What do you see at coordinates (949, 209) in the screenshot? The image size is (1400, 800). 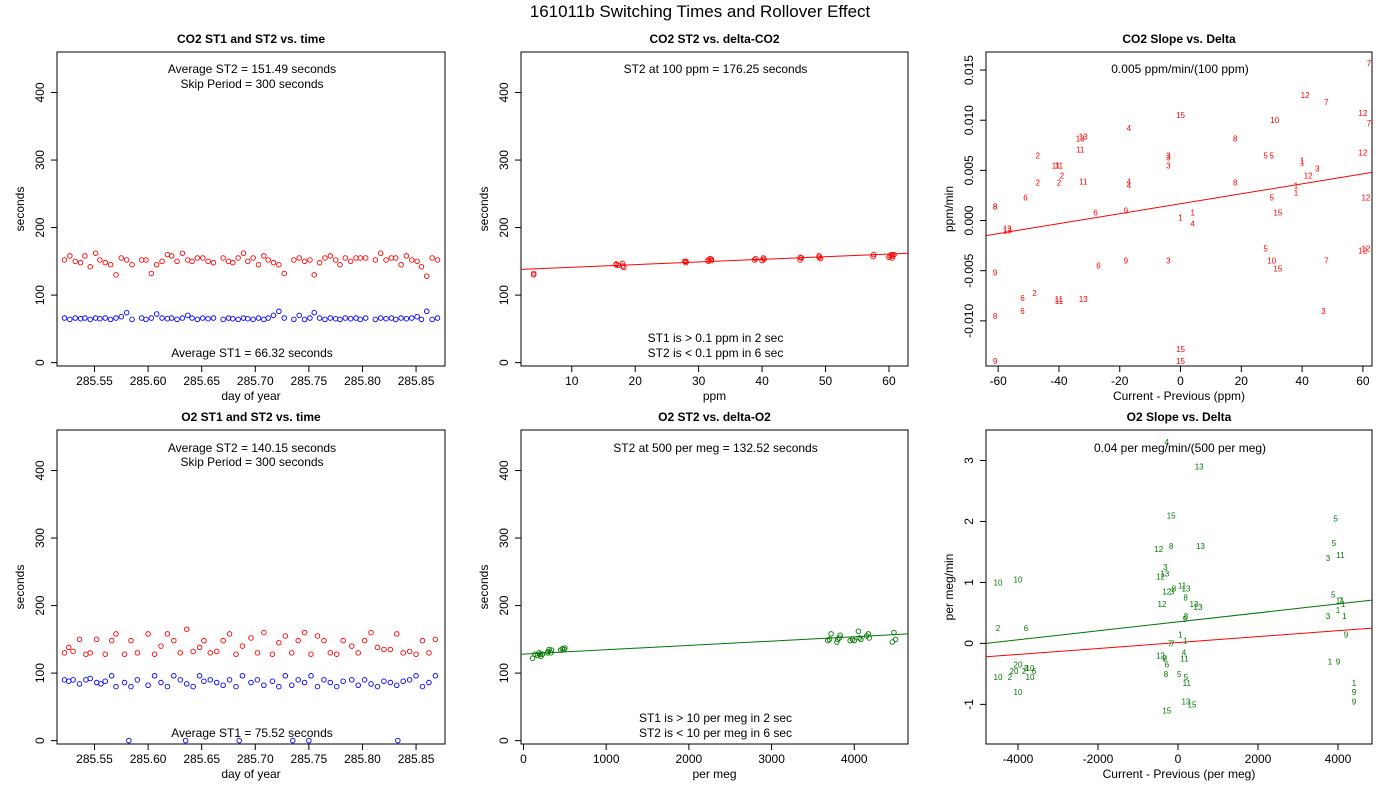 I see `y-axis-label: ppm/min` at bounding box center [949, 209].